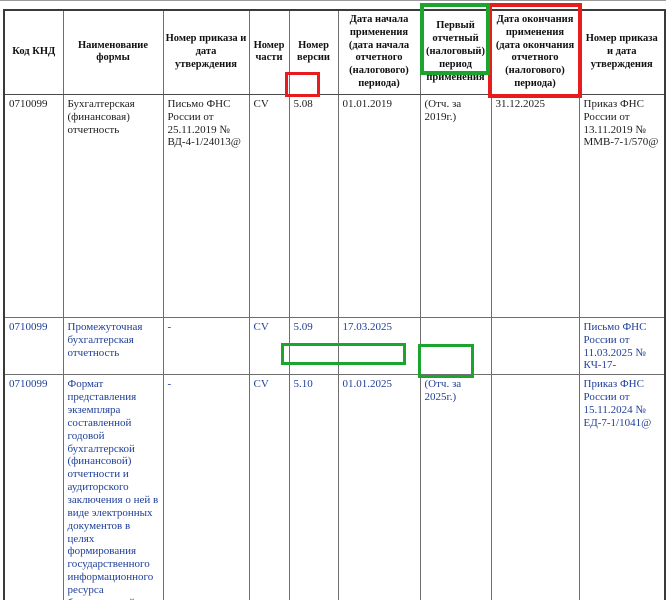 Image resolution: width=666 pixels, height=600 pixels. I want to click on header-order-number-left: Номер приказа и дата утверждения, so click(206, 52).